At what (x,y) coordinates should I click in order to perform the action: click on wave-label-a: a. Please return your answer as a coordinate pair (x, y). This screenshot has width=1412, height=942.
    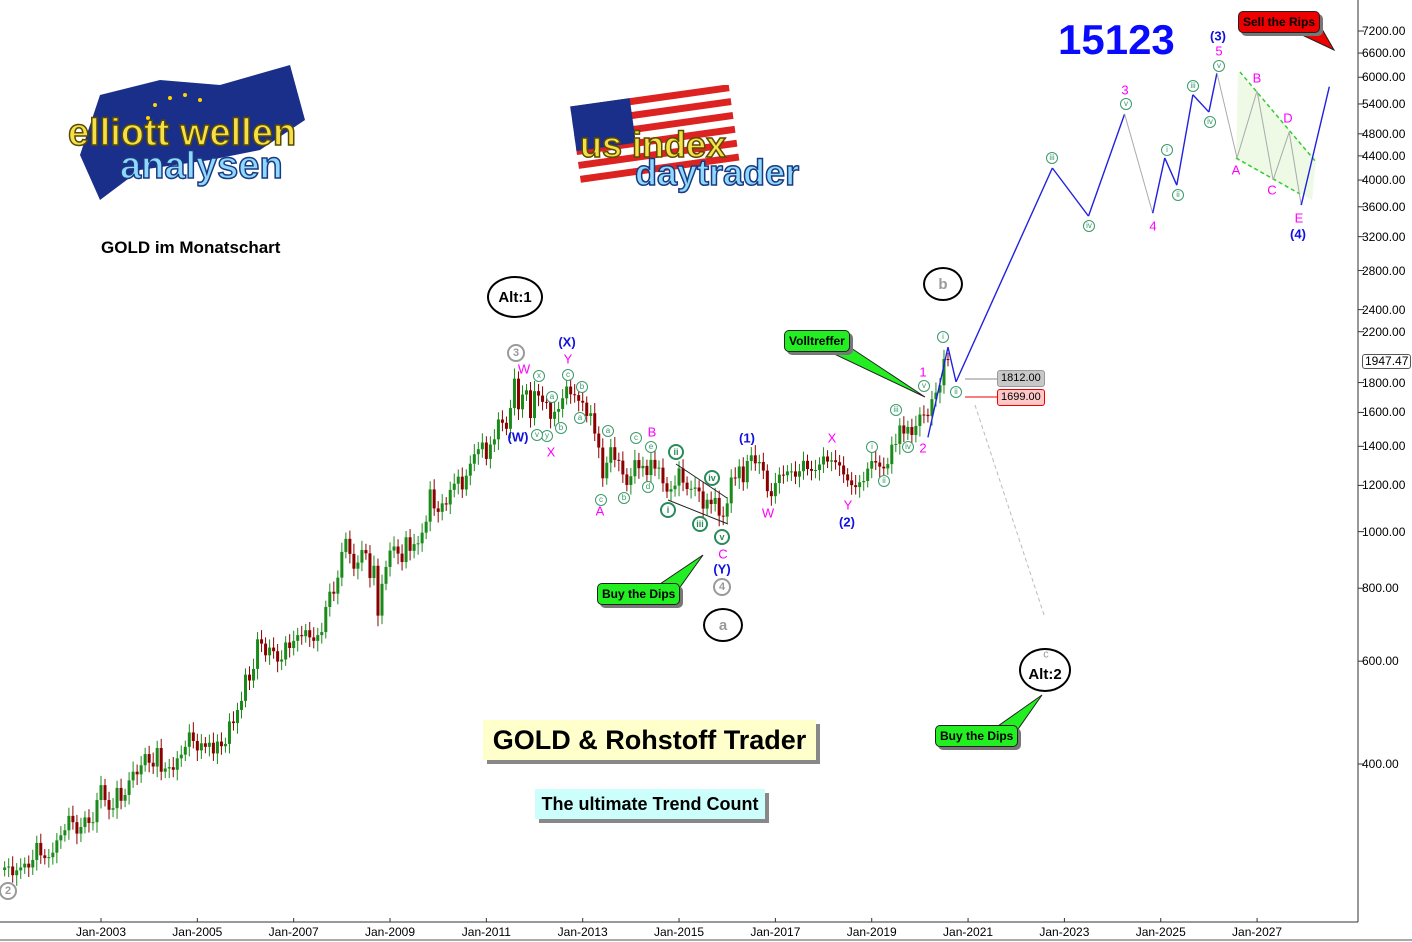
    Looking at the image, I should click on (552, 397).